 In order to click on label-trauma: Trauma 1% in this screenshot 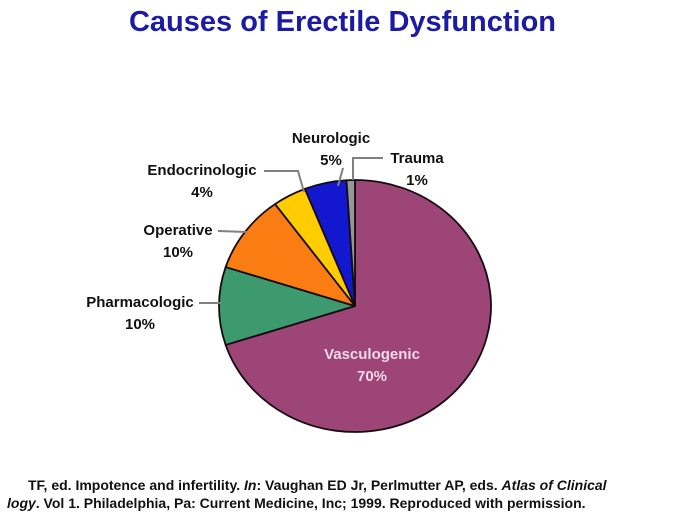, I will do `click(416, 170)`.